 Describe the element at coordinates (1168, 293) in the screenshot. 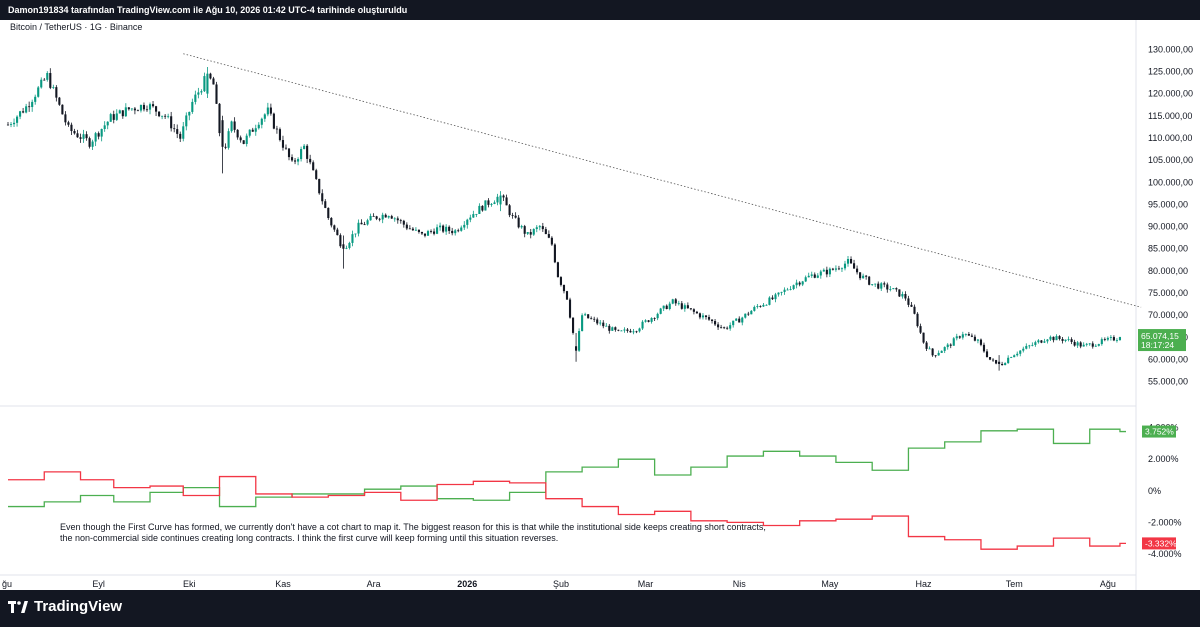

I see `price-axis-tick: 75.000,00` at that location.